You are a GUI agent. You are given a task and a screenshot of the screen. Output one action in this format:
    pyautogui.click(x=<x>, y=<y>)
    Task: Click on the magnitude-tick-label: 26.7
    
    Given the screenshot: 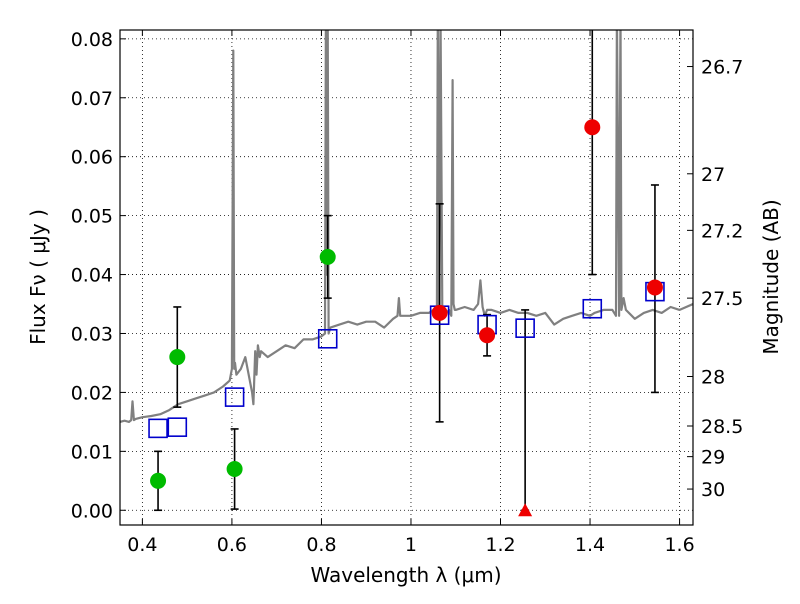 What is the action you would take?
    pyautogui.click(x=722, y=68)
    